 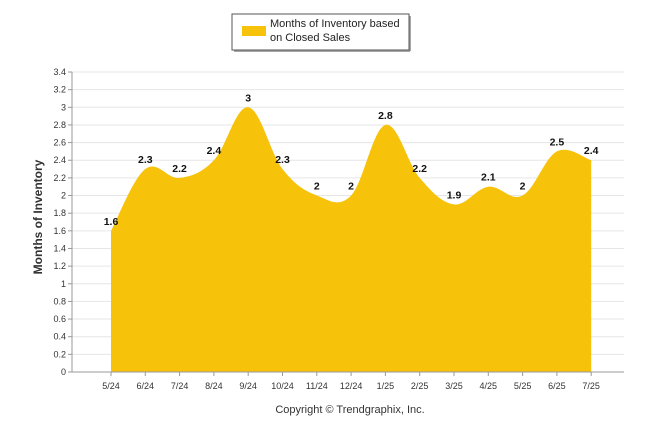 I want to click on y-tick-label: 1, so click(x=63, y=284).